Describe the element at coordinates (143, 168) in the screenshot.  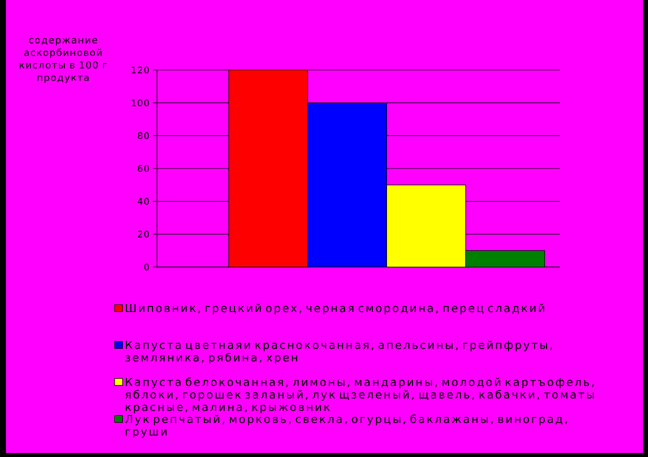
I see `y-tick-label: 60` at that location.